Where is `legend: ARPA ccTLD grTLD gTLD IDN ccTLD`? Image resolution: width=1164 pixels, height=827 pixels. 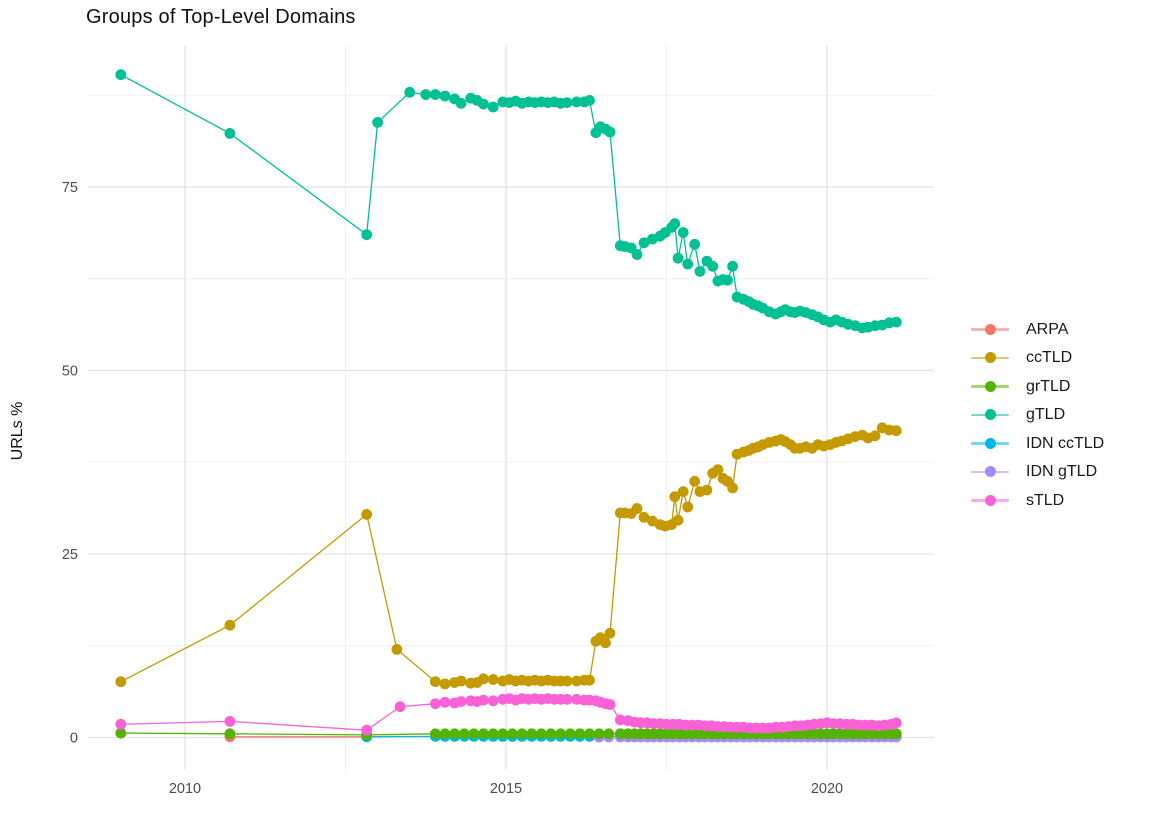
legend: ARPA ccTLD grTLD gTLD IDN ccTLD is located at coordinates (1037, 415).